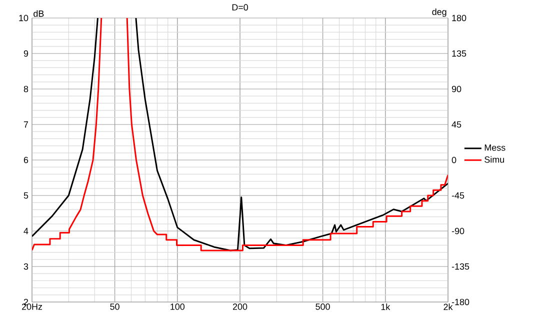  Describe the element at coordinates (26, 195) in the screenshot. I see `y-tick-label: 5` at that location.